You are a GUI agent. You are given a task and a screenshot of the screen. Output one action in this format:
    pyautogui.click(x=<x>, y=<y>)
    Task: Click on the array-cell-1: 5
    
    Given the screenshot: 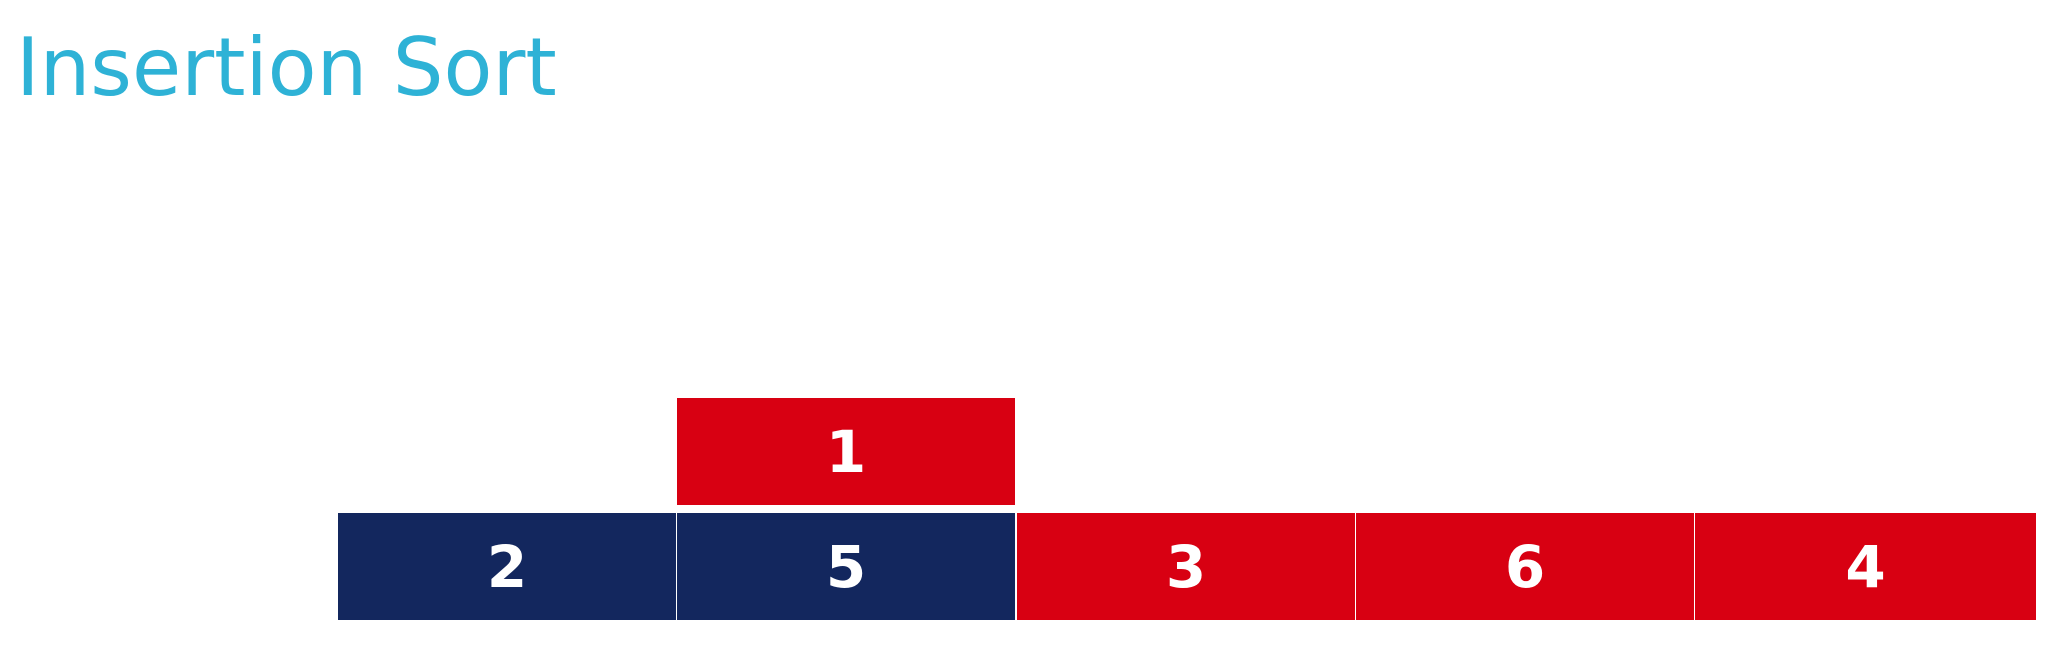 What is the action you would take?
    pyautogui.click(x=846, y=566)
    